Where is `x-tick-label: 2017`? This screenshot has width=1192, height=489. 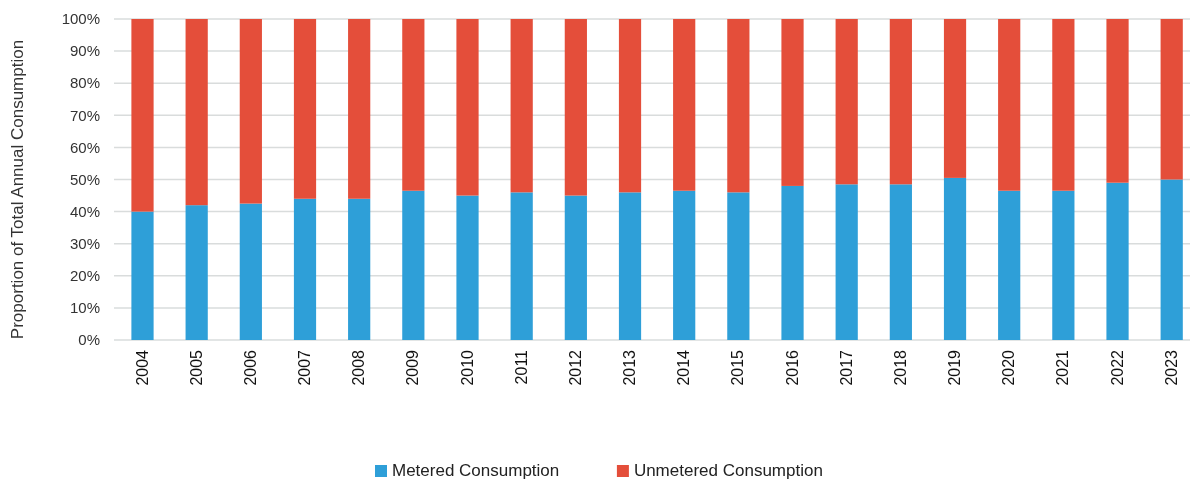
x-tick-label: 2017 is located at coordinates (846, 367).